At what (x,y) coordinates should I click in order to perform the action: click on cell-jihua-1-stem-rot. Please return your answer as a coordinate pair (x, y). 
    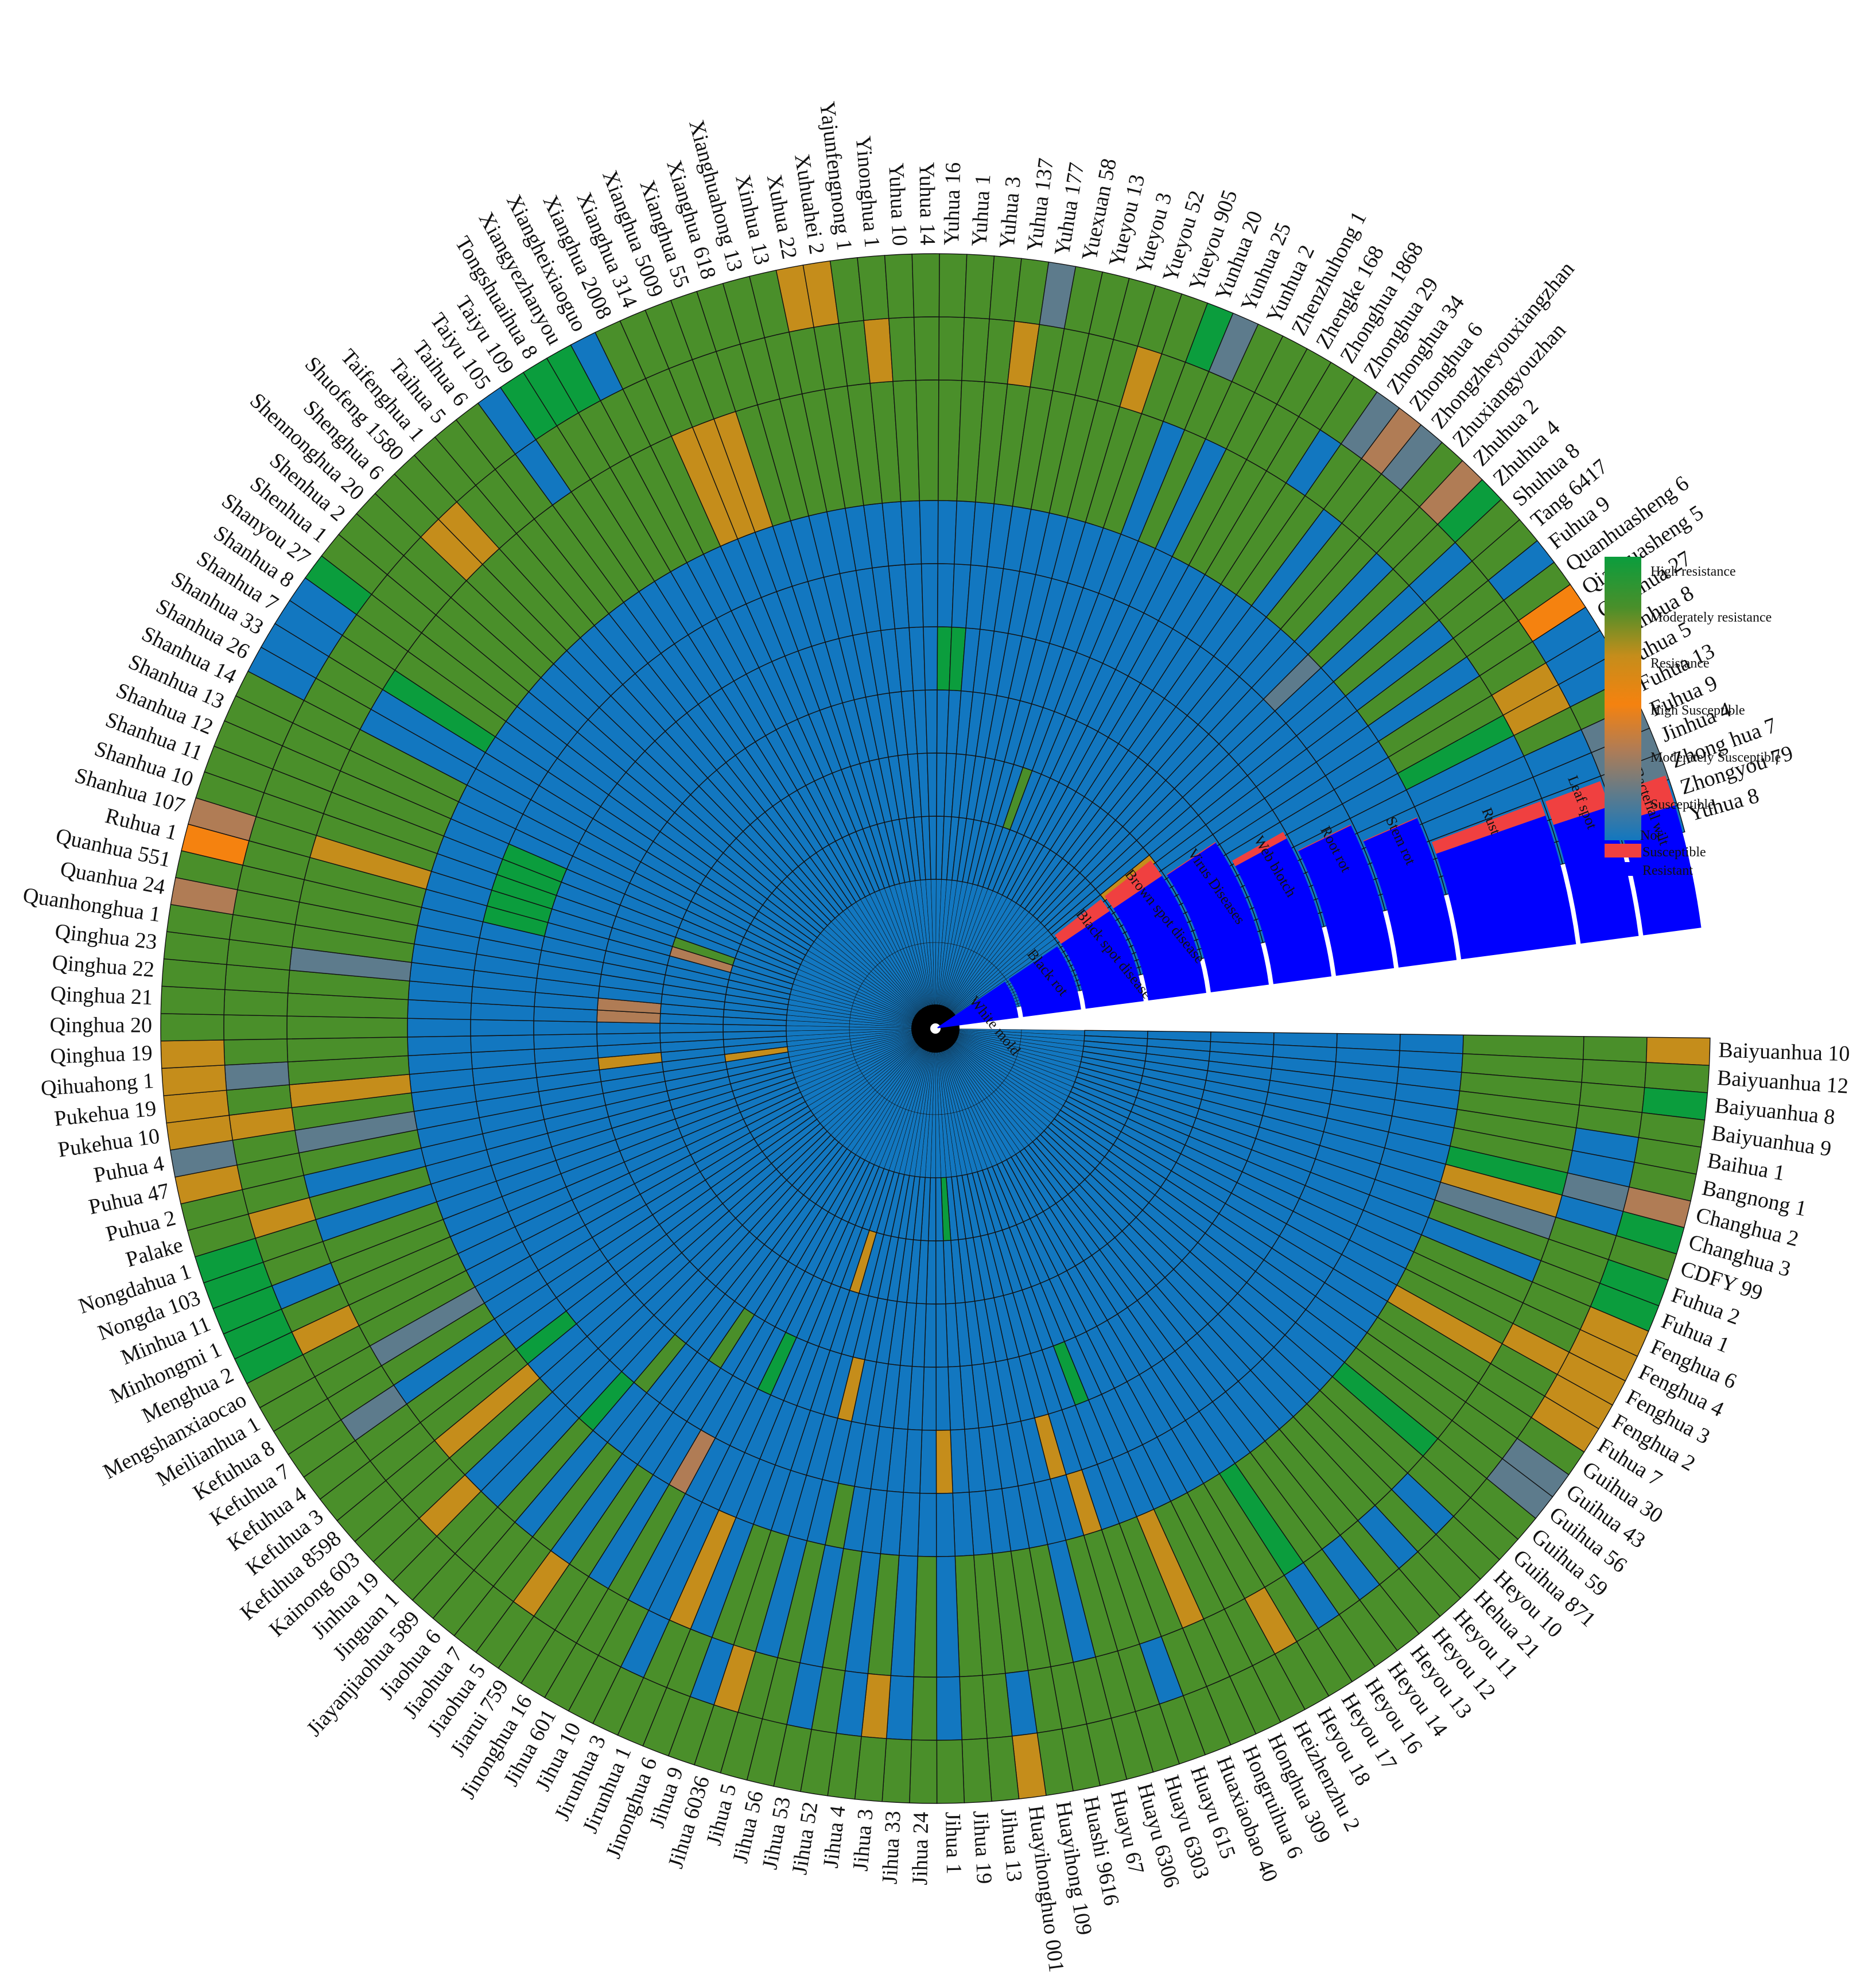
    Looking at the image, I should click on (945, 1524).